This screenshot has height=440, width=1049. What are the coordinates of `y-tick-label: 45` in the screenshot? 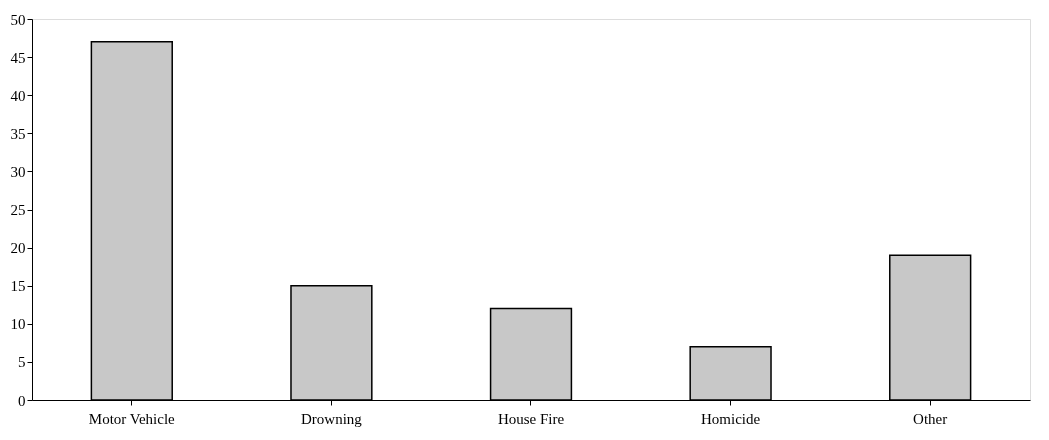 It's located at (18, 57).